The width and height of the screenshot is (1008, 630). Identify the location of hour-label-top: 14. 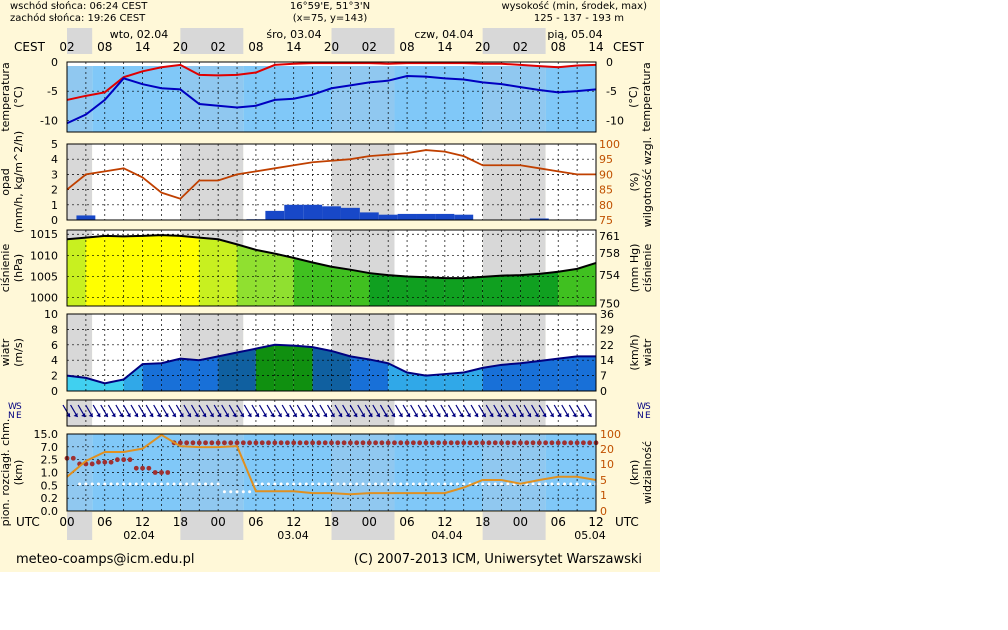
(142, 47).